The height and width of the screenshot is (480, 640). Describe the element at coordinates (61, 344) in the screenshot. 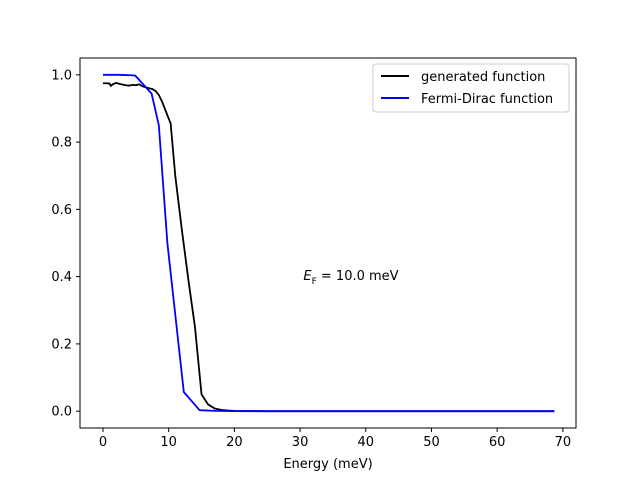

I see `y-tick-label: 0.2` at that location.